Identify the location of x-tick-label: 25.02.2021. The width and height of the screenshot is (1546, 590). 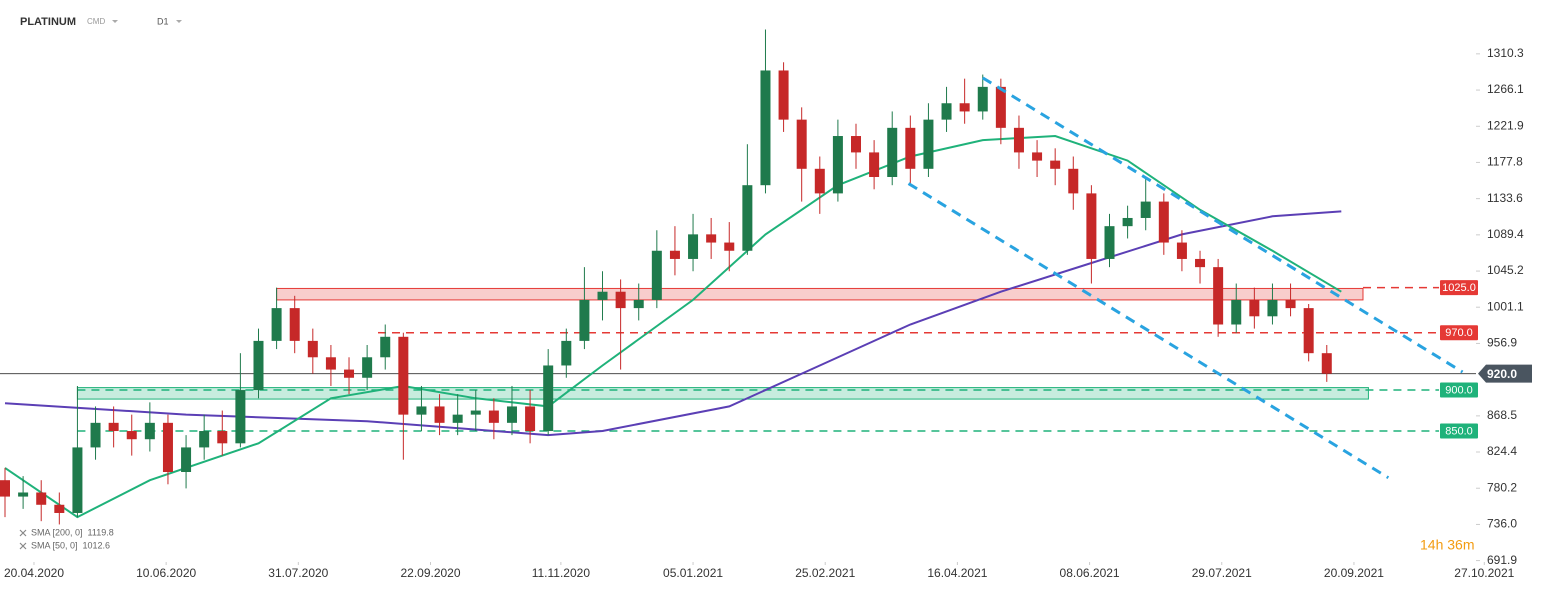
(825, 573).